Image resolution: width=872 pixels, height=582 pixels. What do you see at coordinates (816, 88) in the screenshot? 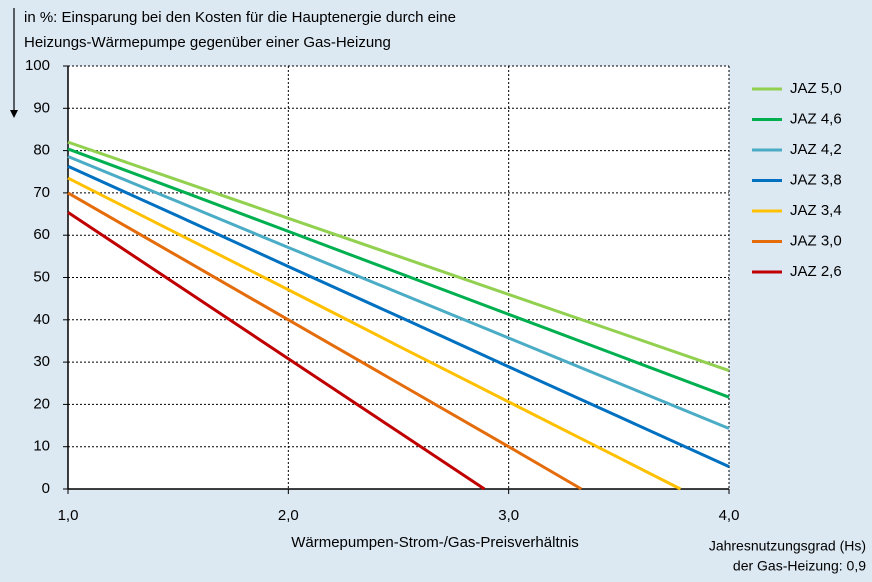
I see `legend-label: JAZ 5,0` at bounding box center [816, 88].